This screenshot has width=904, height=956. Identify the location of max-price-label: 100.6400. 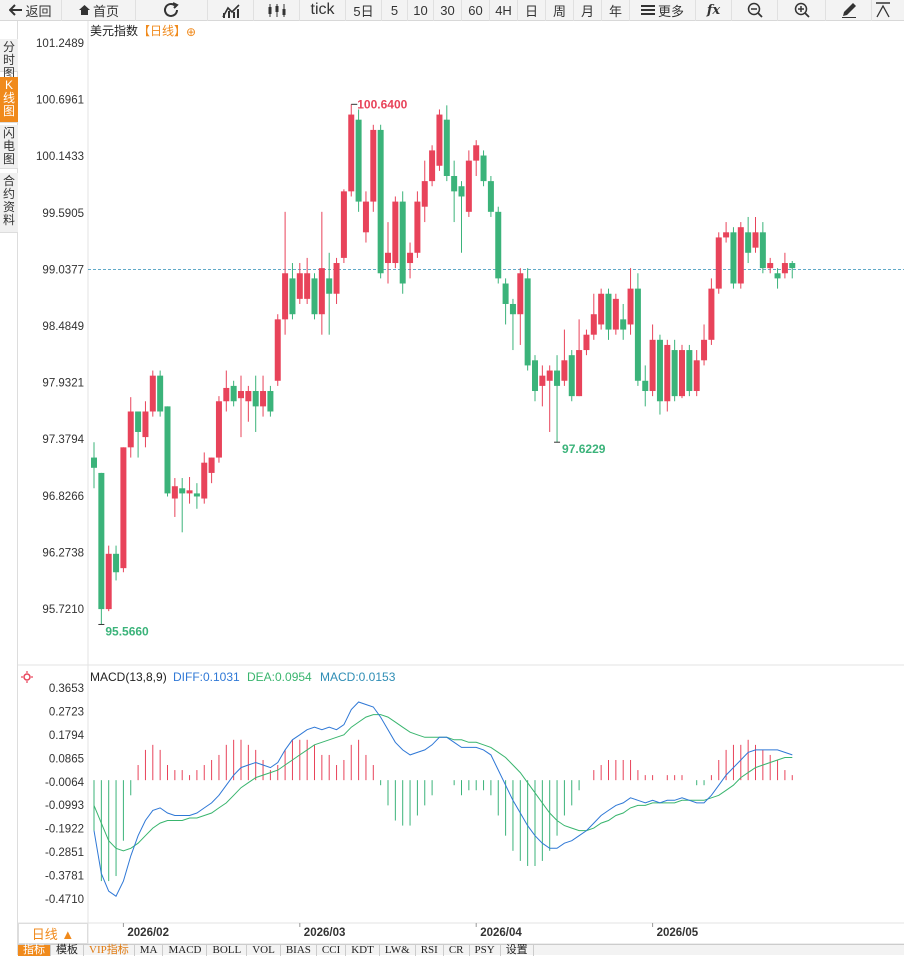
(382, 104).